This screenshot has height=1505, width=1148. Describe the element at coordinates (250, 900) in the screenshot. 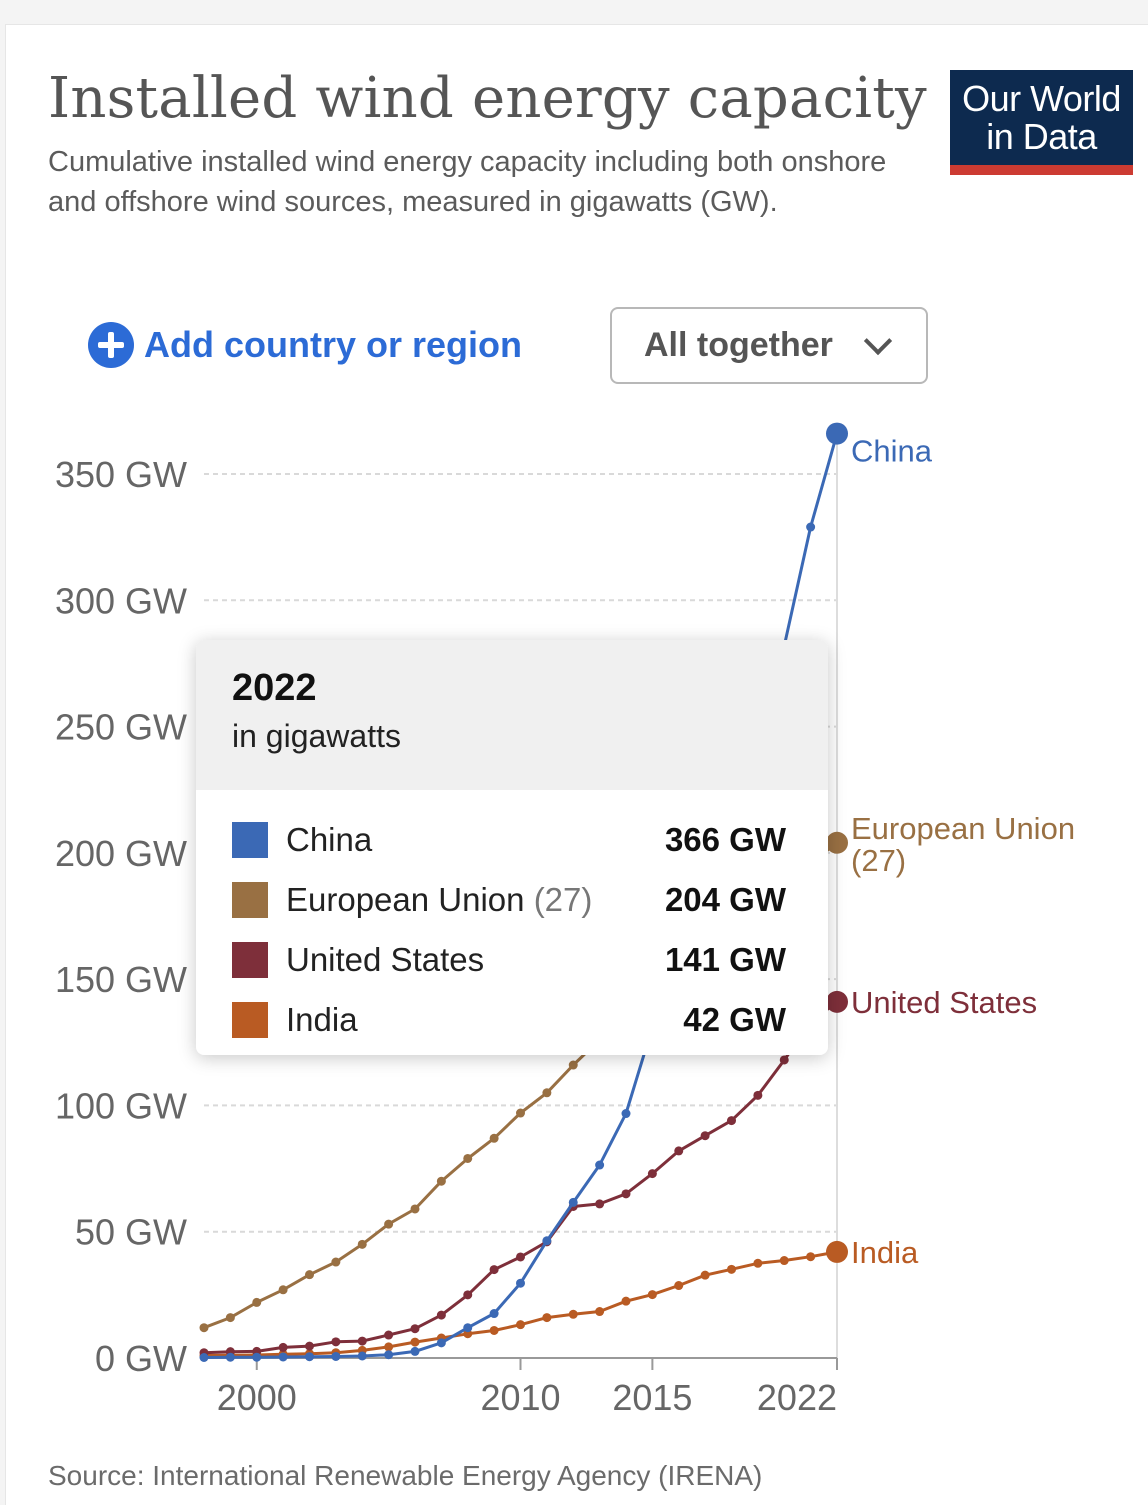

I see `legend-swatch-eu` at that location.